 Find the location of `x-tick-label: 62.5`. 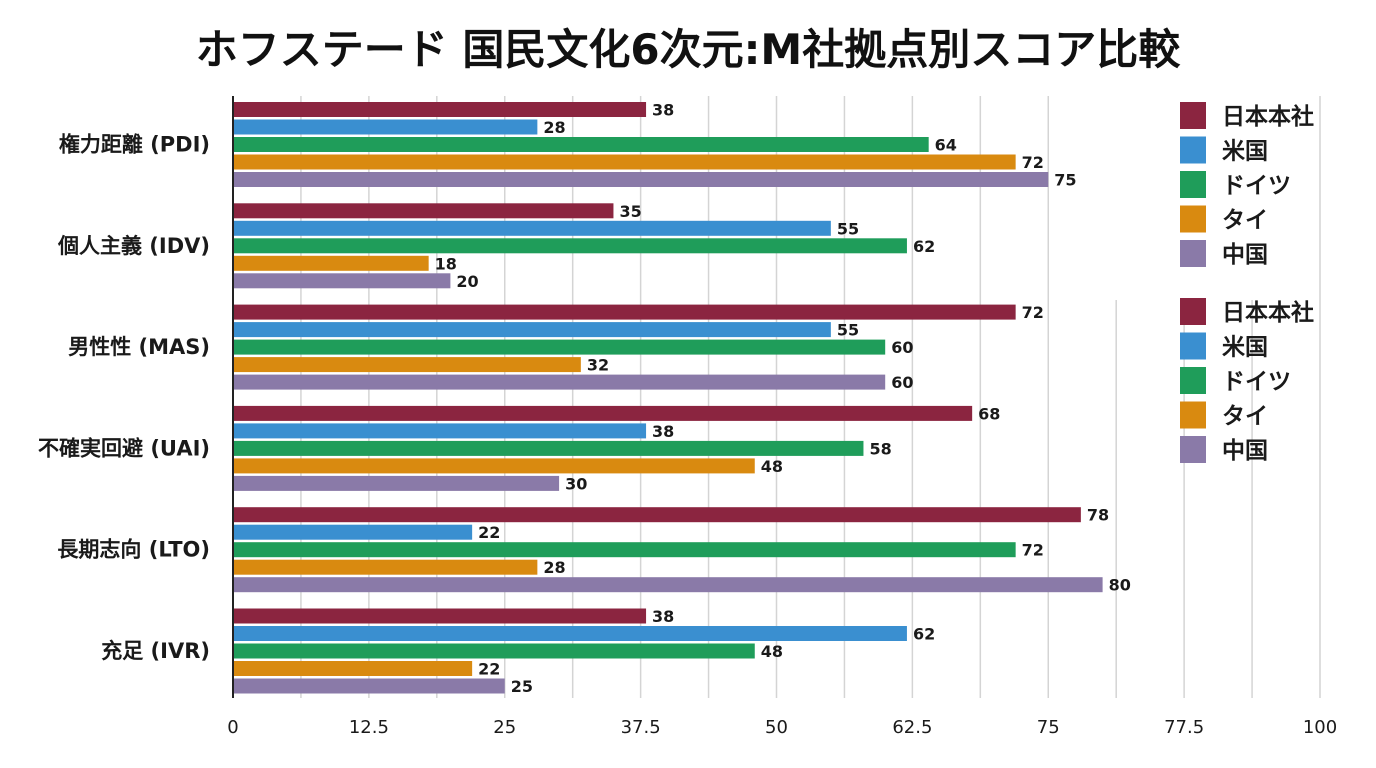

x-tick-label: 62.5 is located at coordinates (912, 727).